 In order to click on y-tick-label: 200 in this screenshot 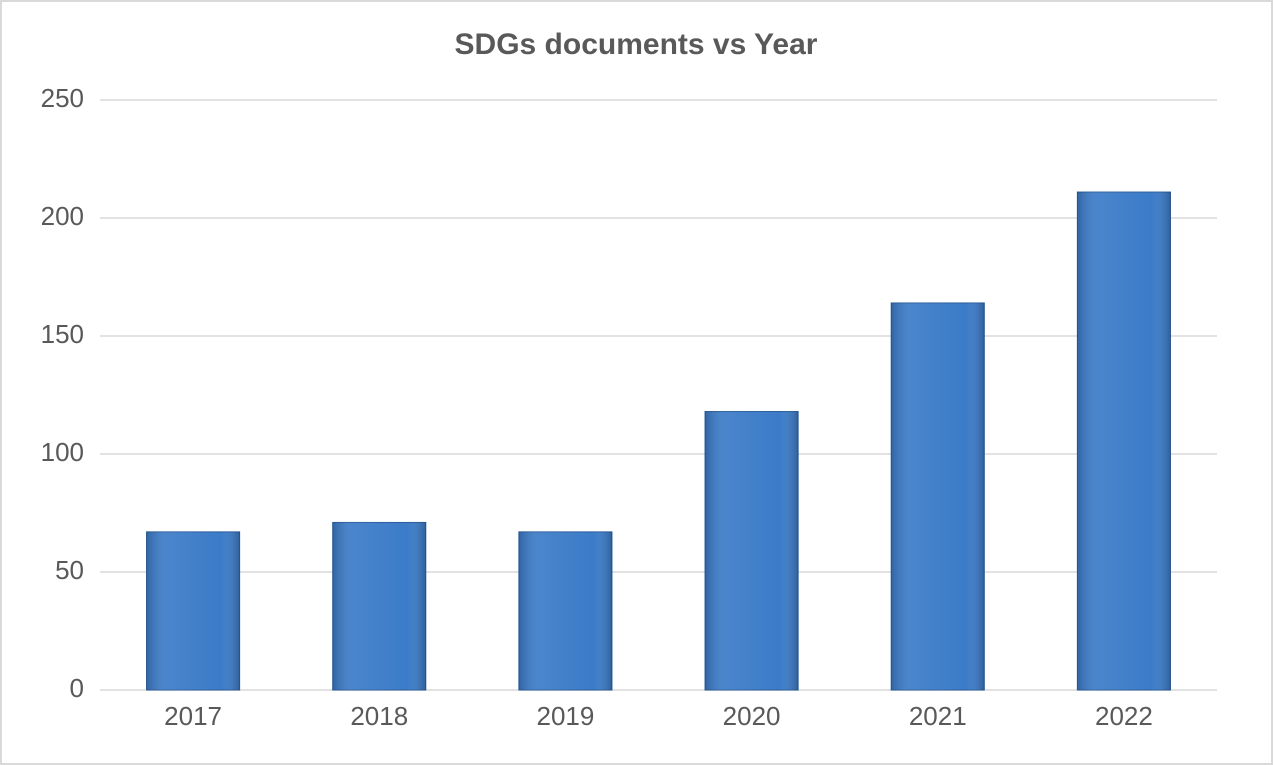, I will do `click(62, 216)`.